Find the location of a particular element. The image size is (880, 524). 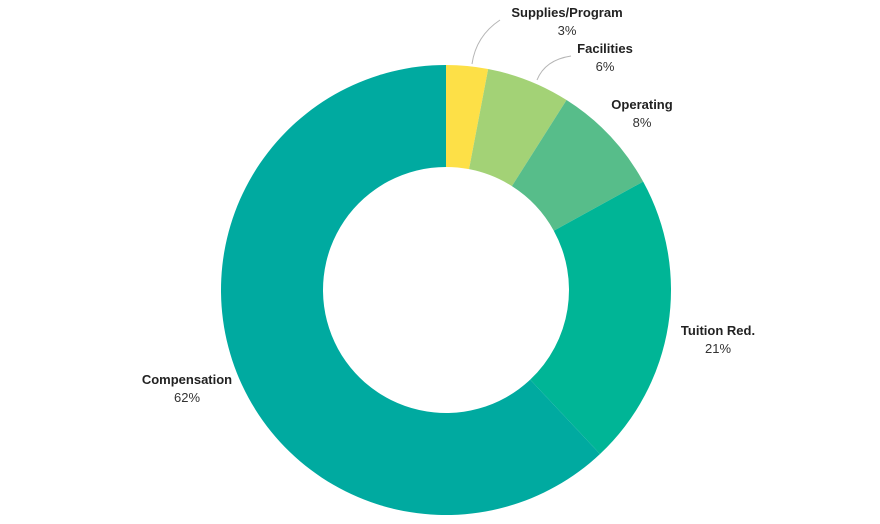

label-name-supplies-program: Supplies/Program is located at coordinates (566, 12).